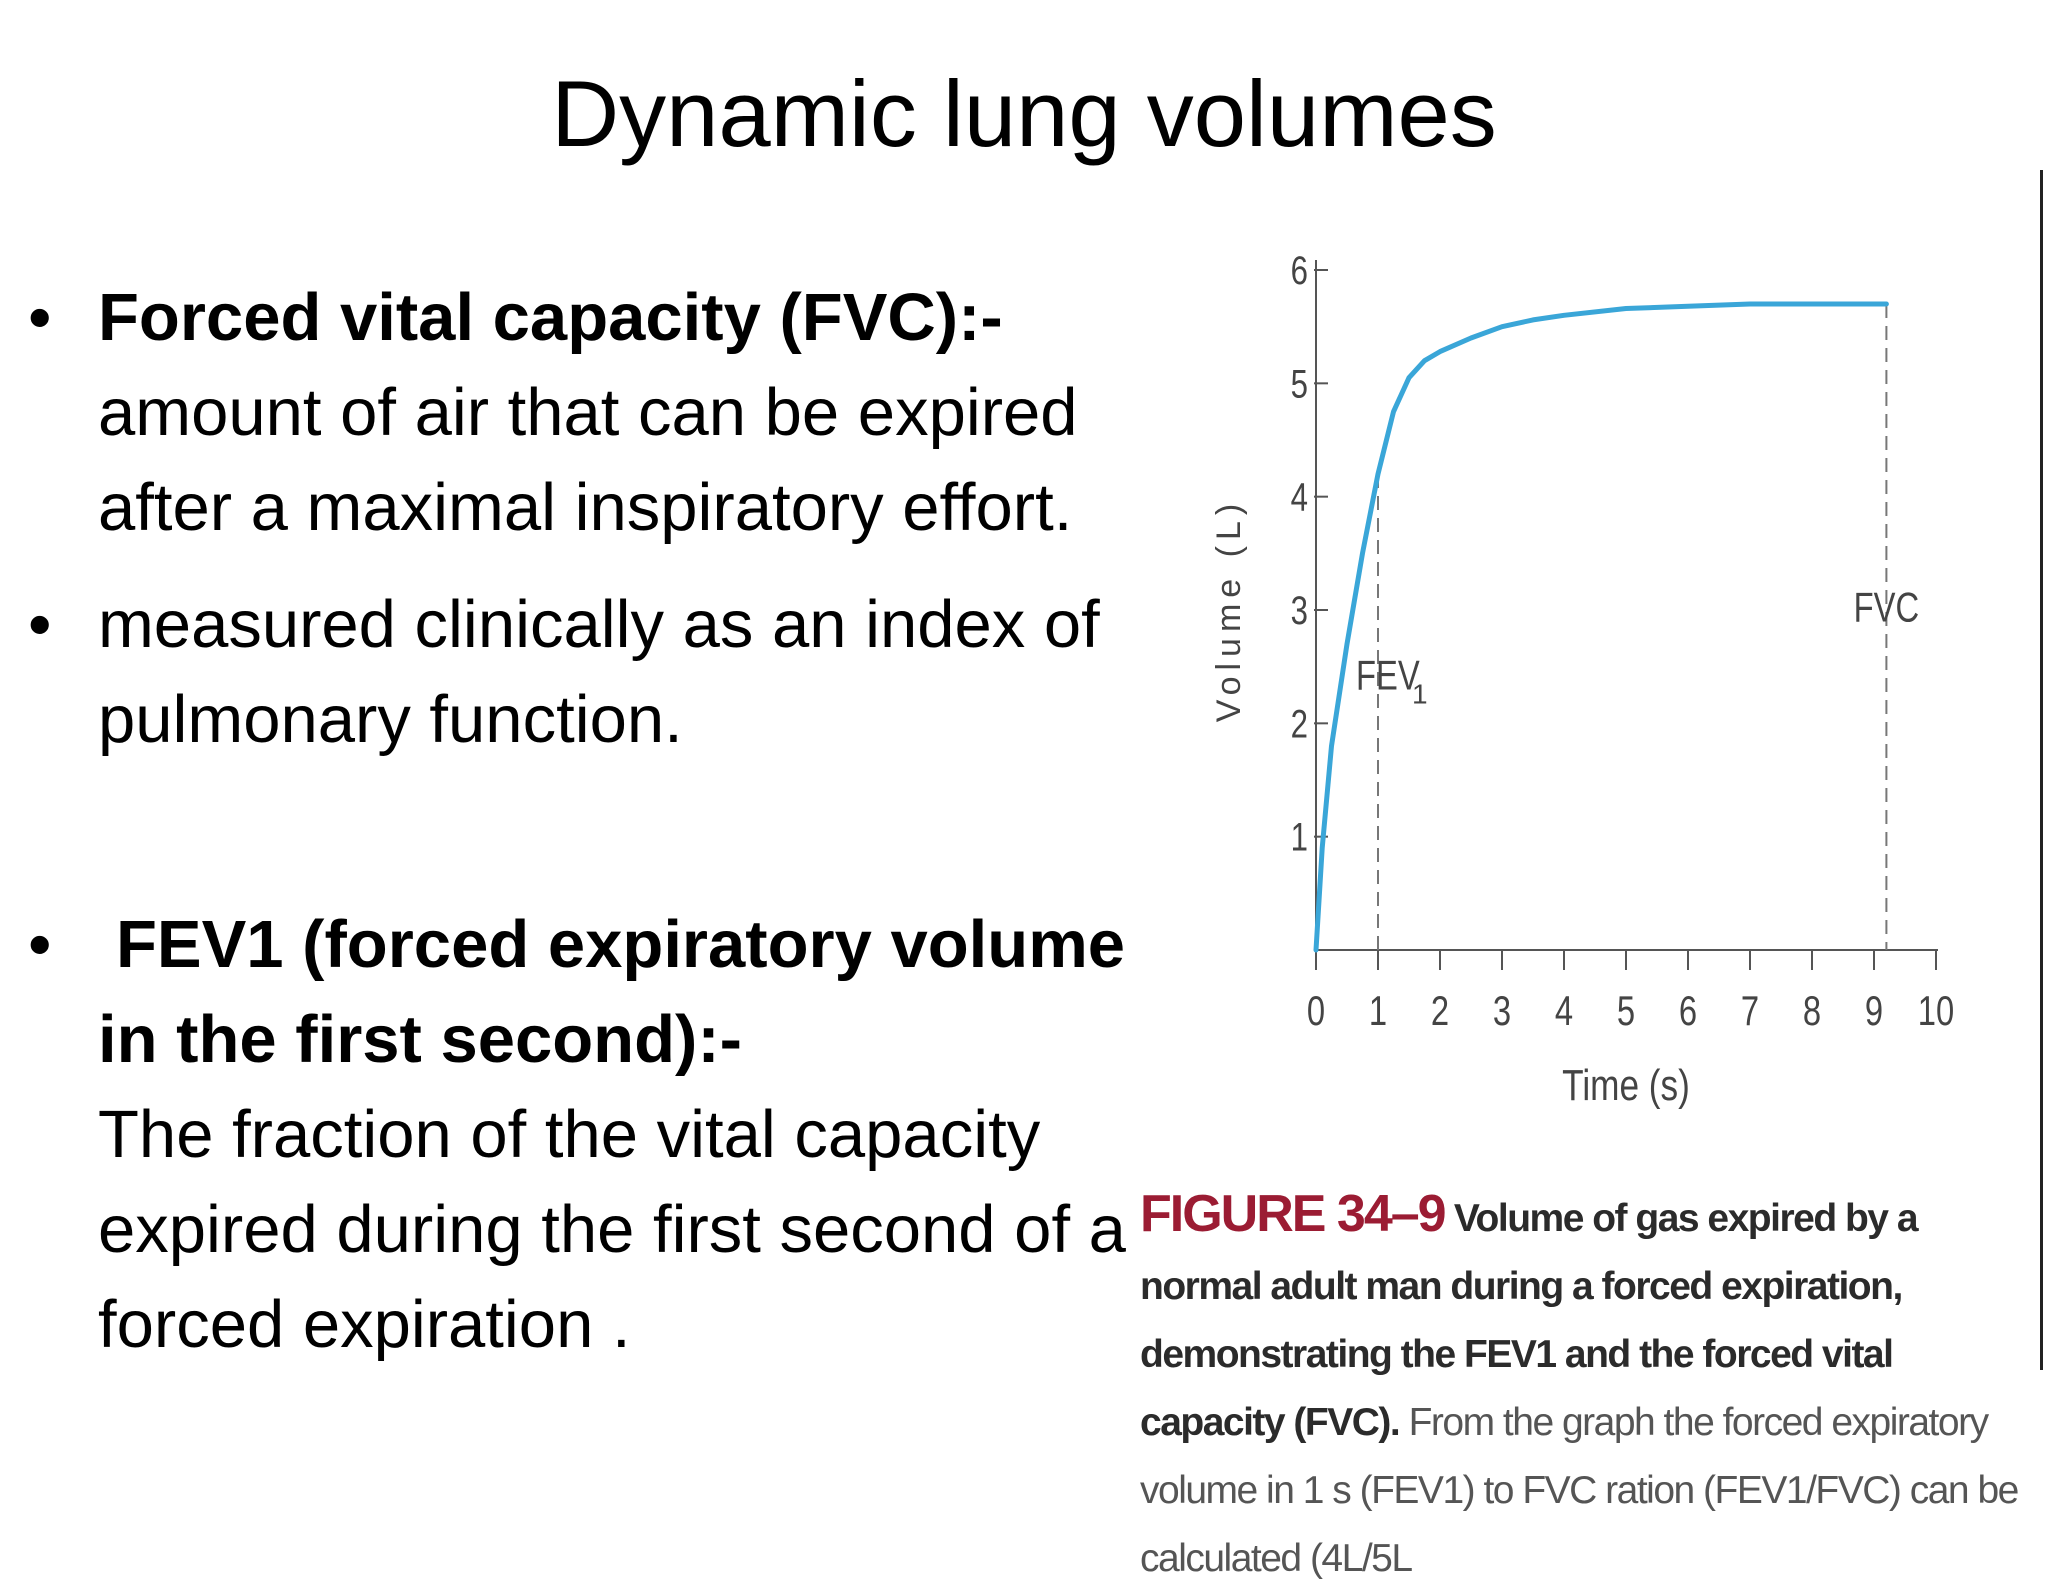 The height and width of the screenshot is (1593, 2048). I want to click on x-tick-label: 3, so click(1502, 1010).